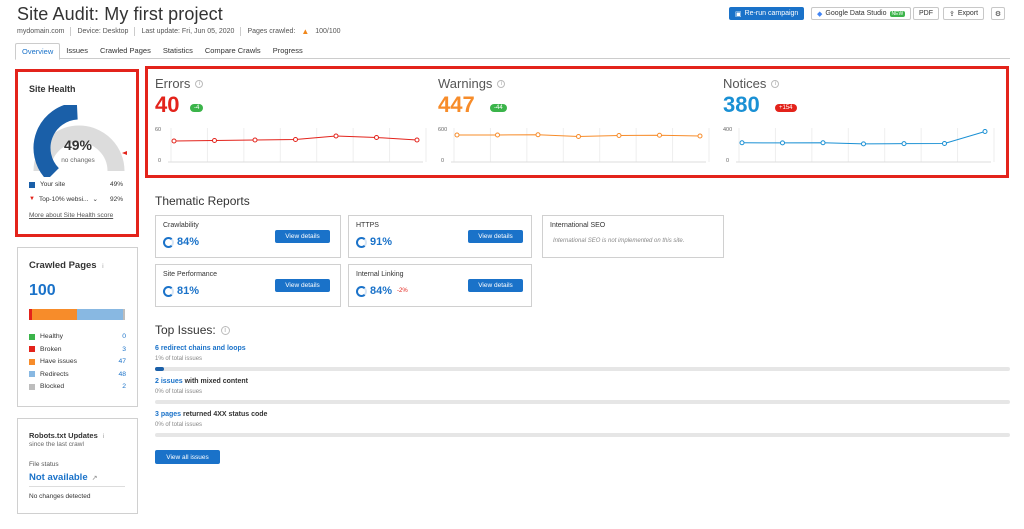 The height and width of the screenshot is (529, 1024). What do you see at coordinates (78, 145) in the screenshot?
I see `site-health-percent: 49%` at bounding box center [78, 145].